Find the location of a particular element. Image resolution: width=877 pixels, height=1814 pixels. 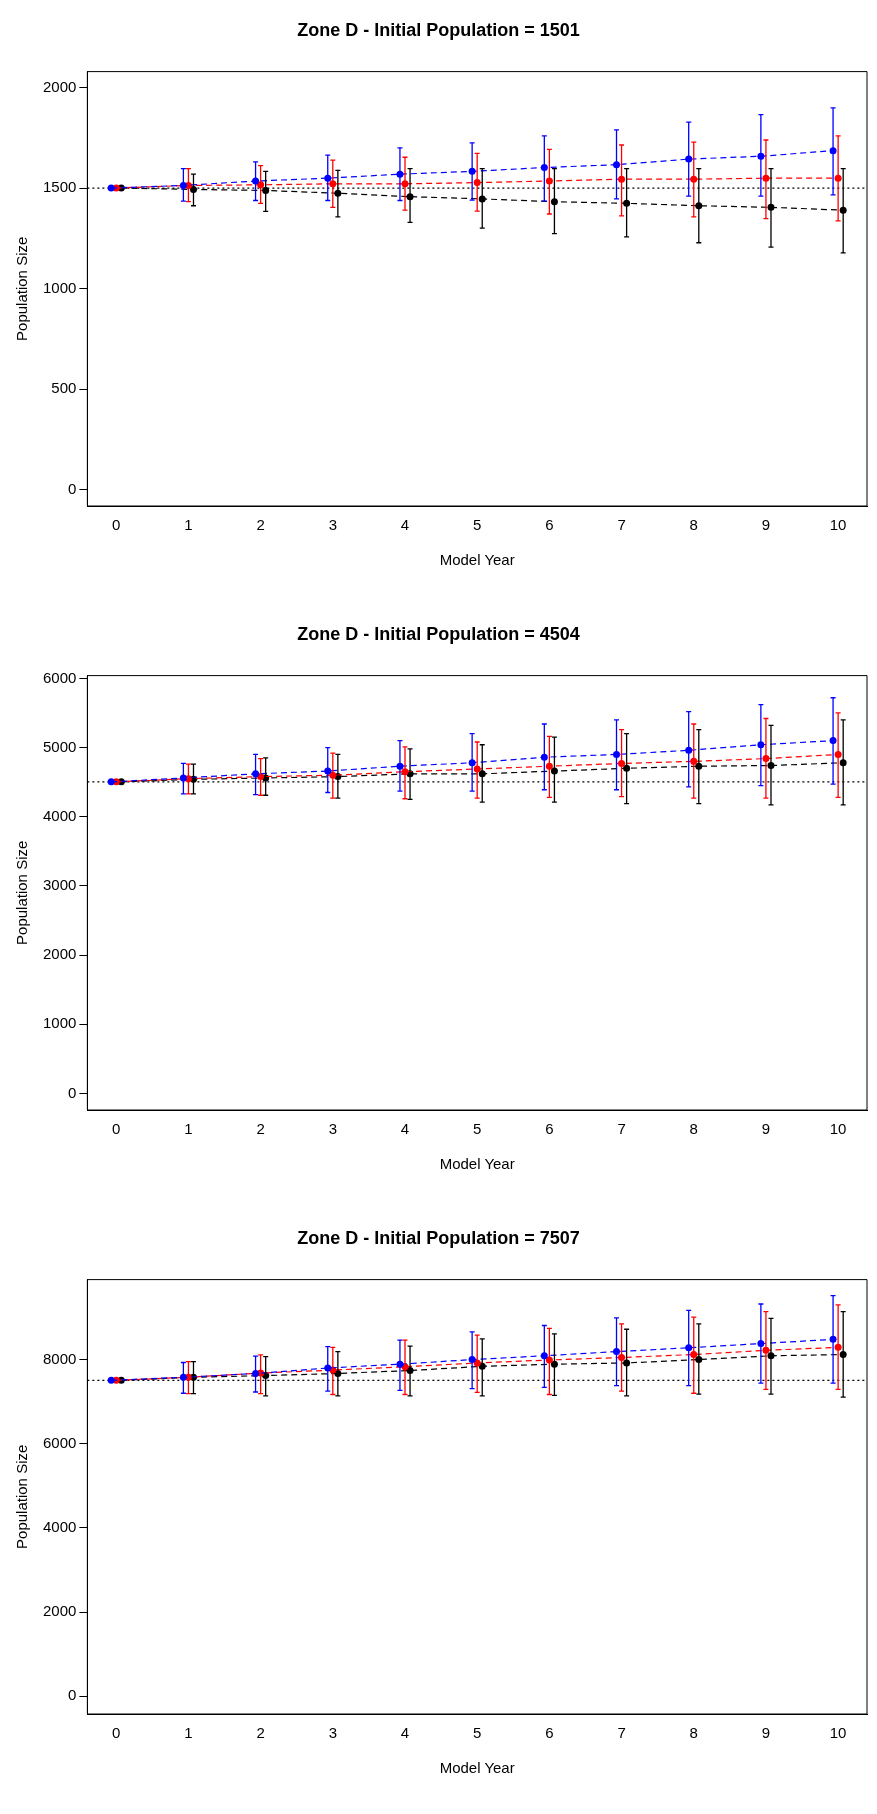

y-tick-label: 3000 is located at coordinates (59, 885).